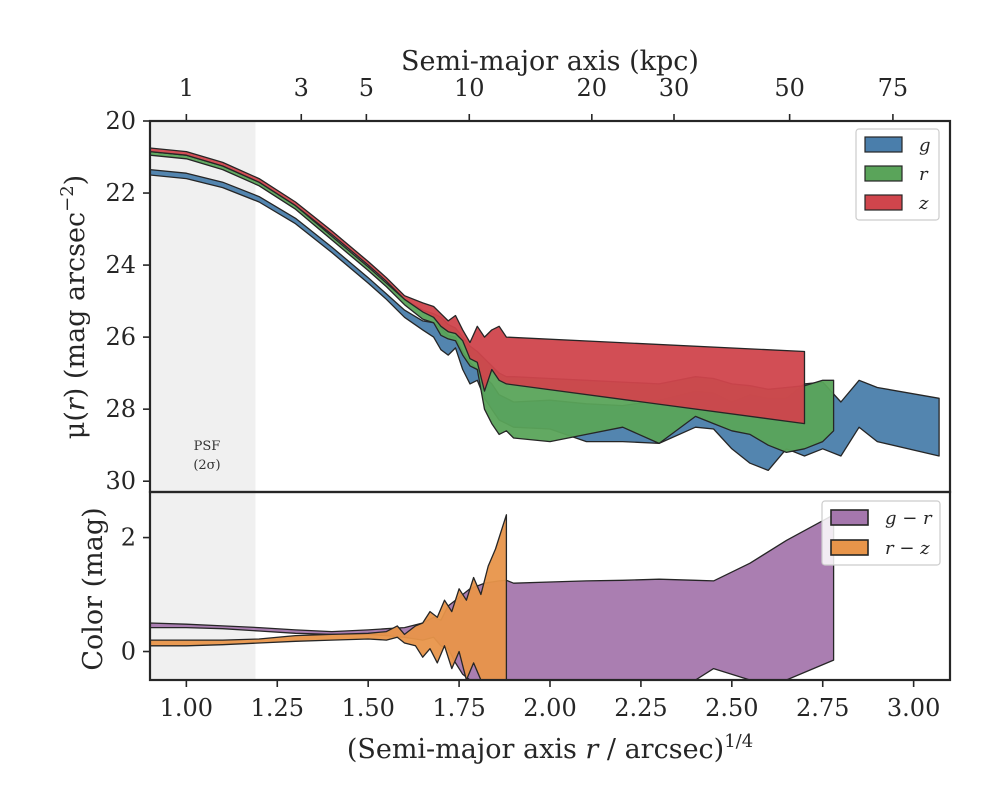 Image resolution: width=1000 pixels, height=800 pixels. What do you see at coordinates (207, 446) in the screenshot?
I see `psf-label: PSF` at bounding box center [207, 446].